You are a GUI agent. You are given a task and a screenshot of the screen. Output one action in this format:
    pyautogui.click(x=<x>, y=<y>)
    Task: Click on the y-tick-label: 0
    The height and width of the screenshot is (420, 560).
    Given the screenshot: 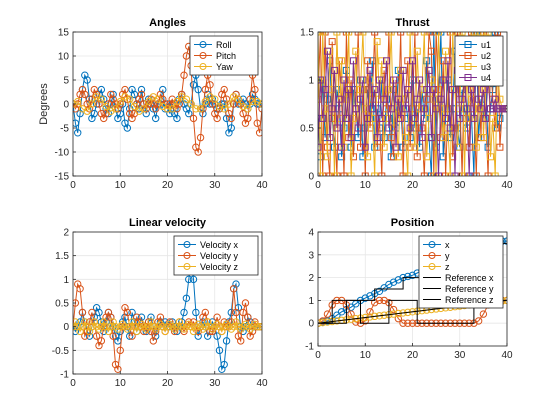 What is the action you would take?
    pyautogui.click(x=66, y=327)
    